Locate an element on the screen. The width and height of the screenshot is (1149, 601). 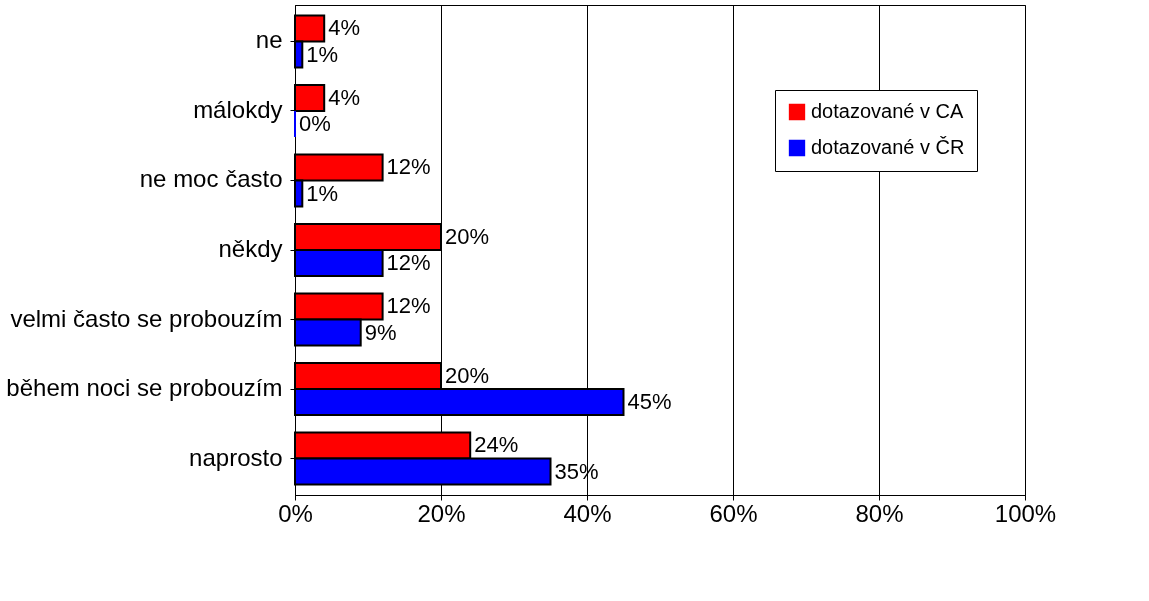
x-tick-label: 40% is located at coordinates (587, 513).